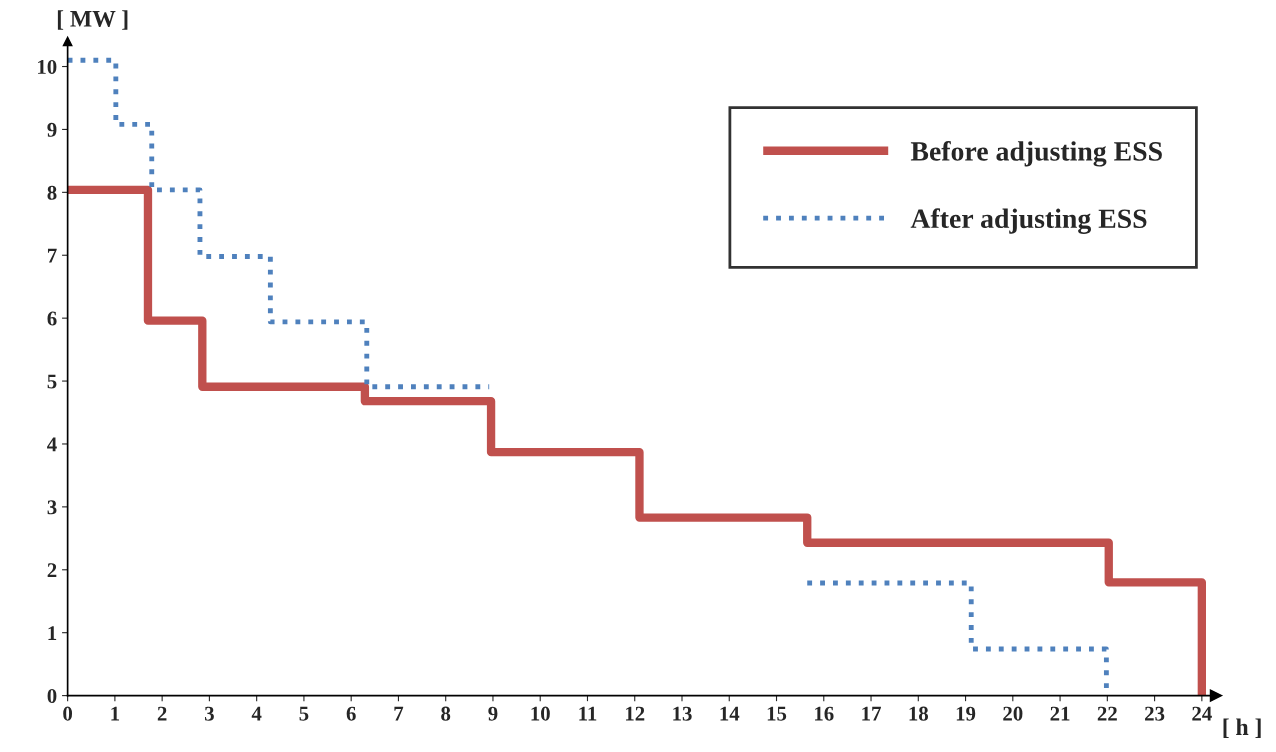 This screenshot has width=1276, height=752. I want to click on x-tick-label: 15, so click(777, 713).